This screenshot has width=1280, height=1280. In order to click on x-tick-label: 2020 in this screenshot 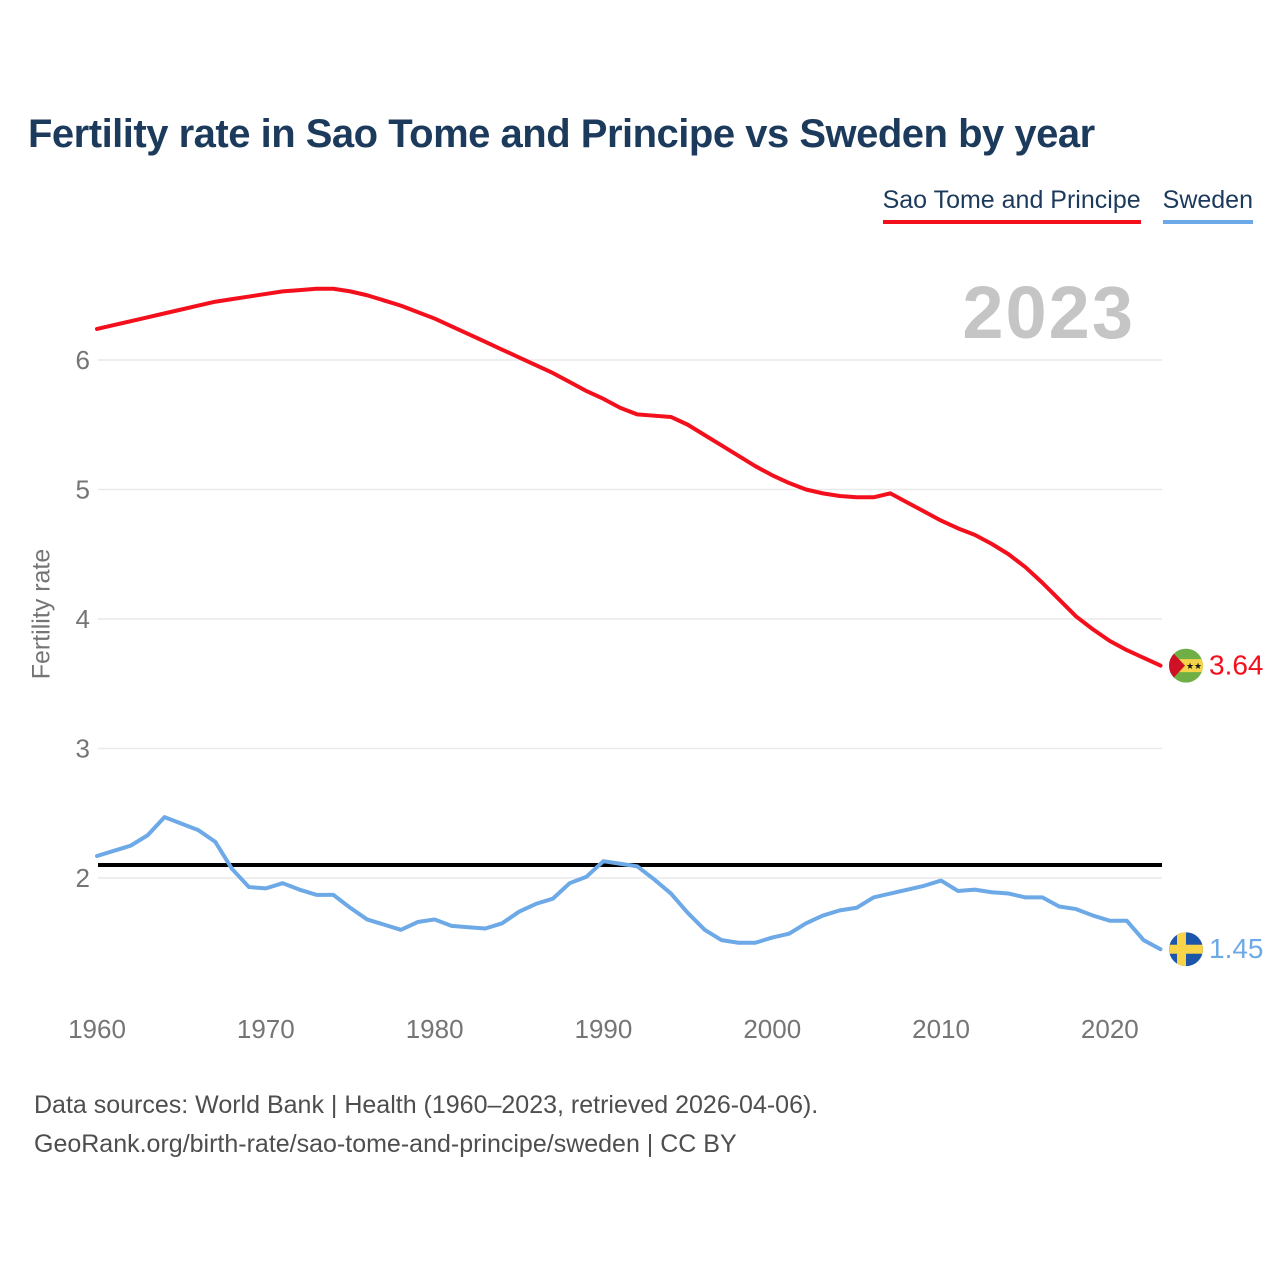, I will do `click(1110, 1029)`.